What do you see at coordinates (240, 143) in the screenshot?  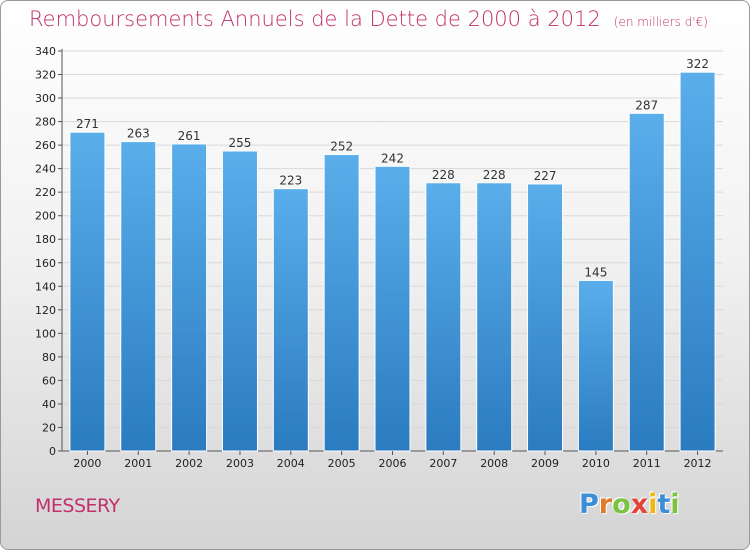 I see `bar-value-label: 255` at bounding box center [240, 143].